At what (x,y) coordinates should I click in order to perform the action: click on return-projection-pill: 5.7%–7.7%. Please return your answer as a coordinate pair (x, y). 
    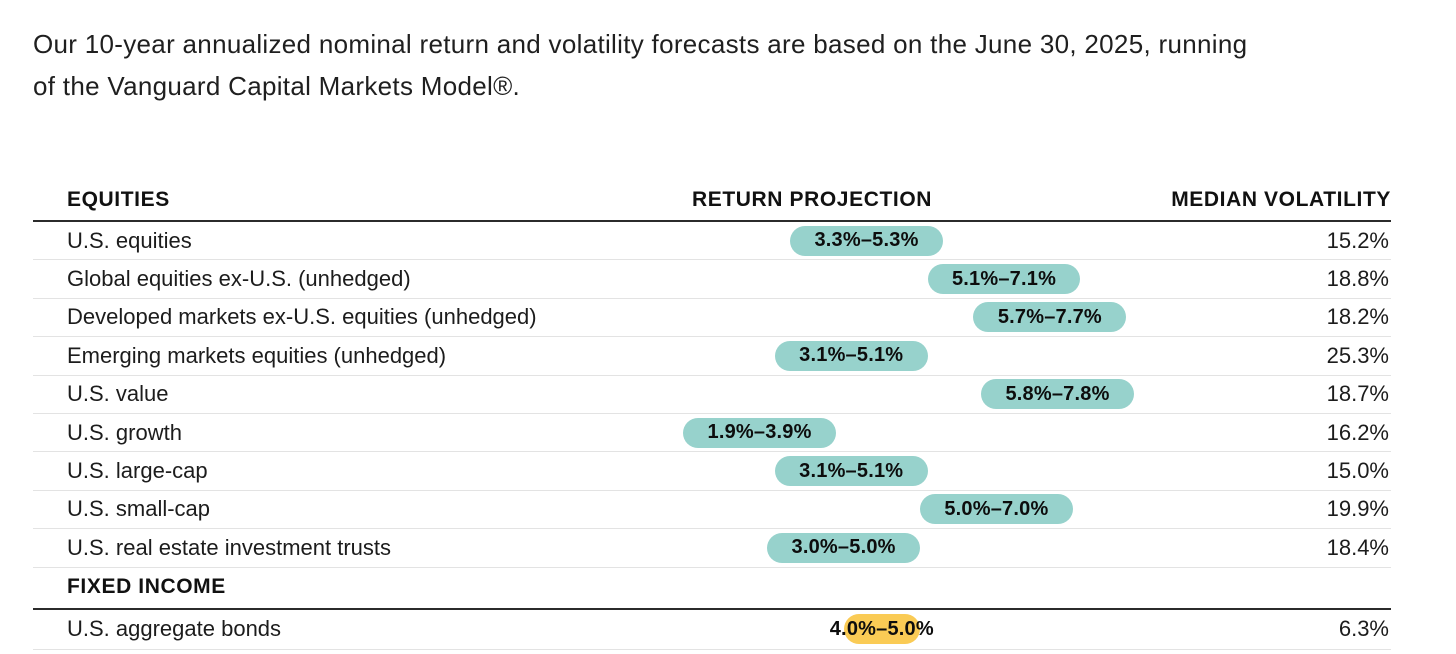
    Looking at the image, I should click on (1050, 317).